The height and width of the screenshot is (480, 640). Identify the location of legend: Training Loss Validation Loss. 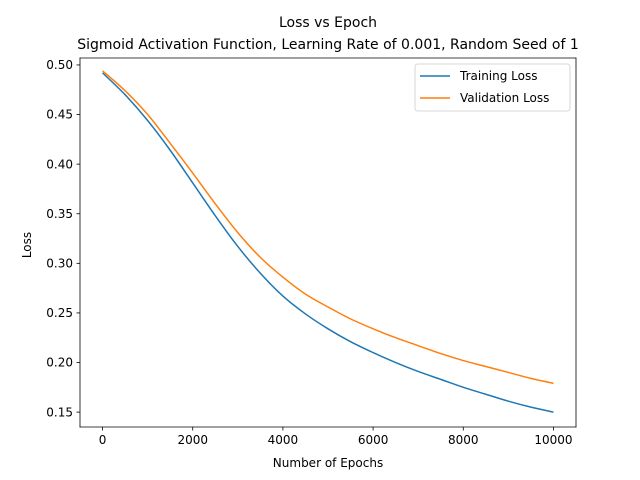
(492, 87).